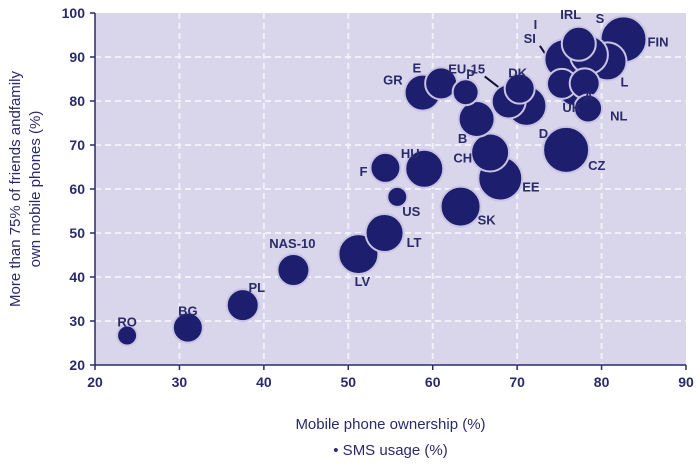 The height and width of the screenshot is (475, 700). What do you see at coordinates (414, 242) in the screenshot?
I see `label-lt: LT` at bounding box center [414, 242].